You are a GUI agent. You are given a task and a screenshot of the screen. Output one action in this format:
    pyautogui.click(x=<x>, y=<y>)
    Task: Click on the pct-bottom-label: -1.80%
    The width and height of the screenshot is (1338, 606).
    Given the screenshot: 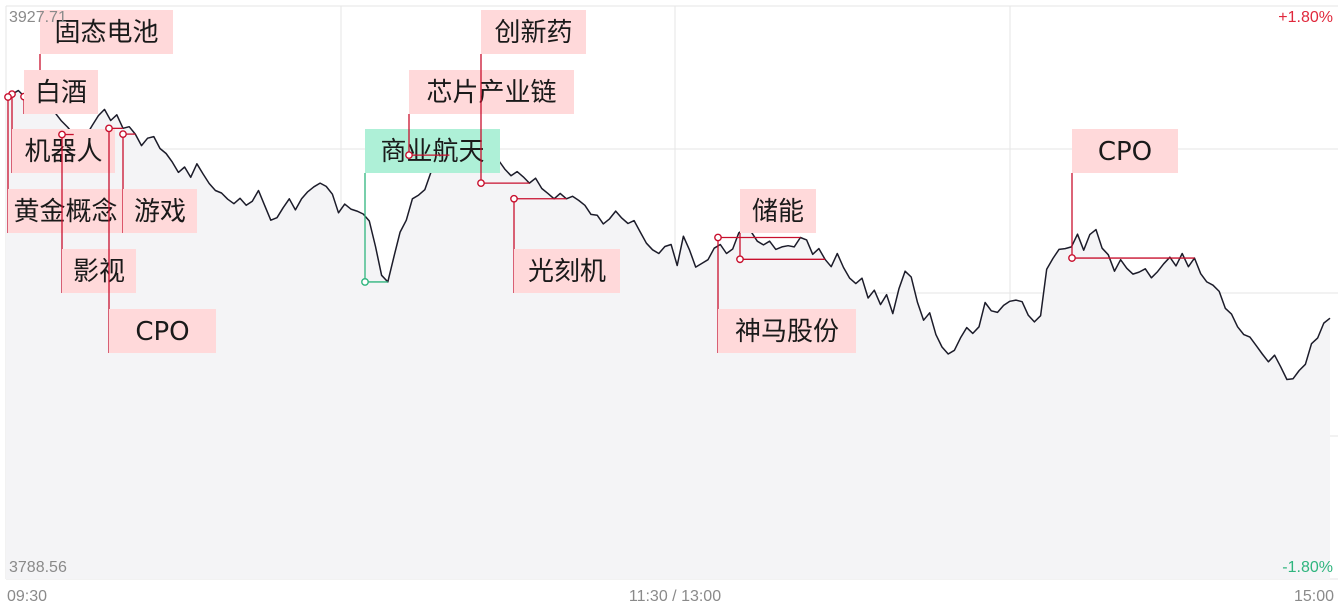 What is the action you would take?
    pyautogui.click(x=1307, y=567)
    